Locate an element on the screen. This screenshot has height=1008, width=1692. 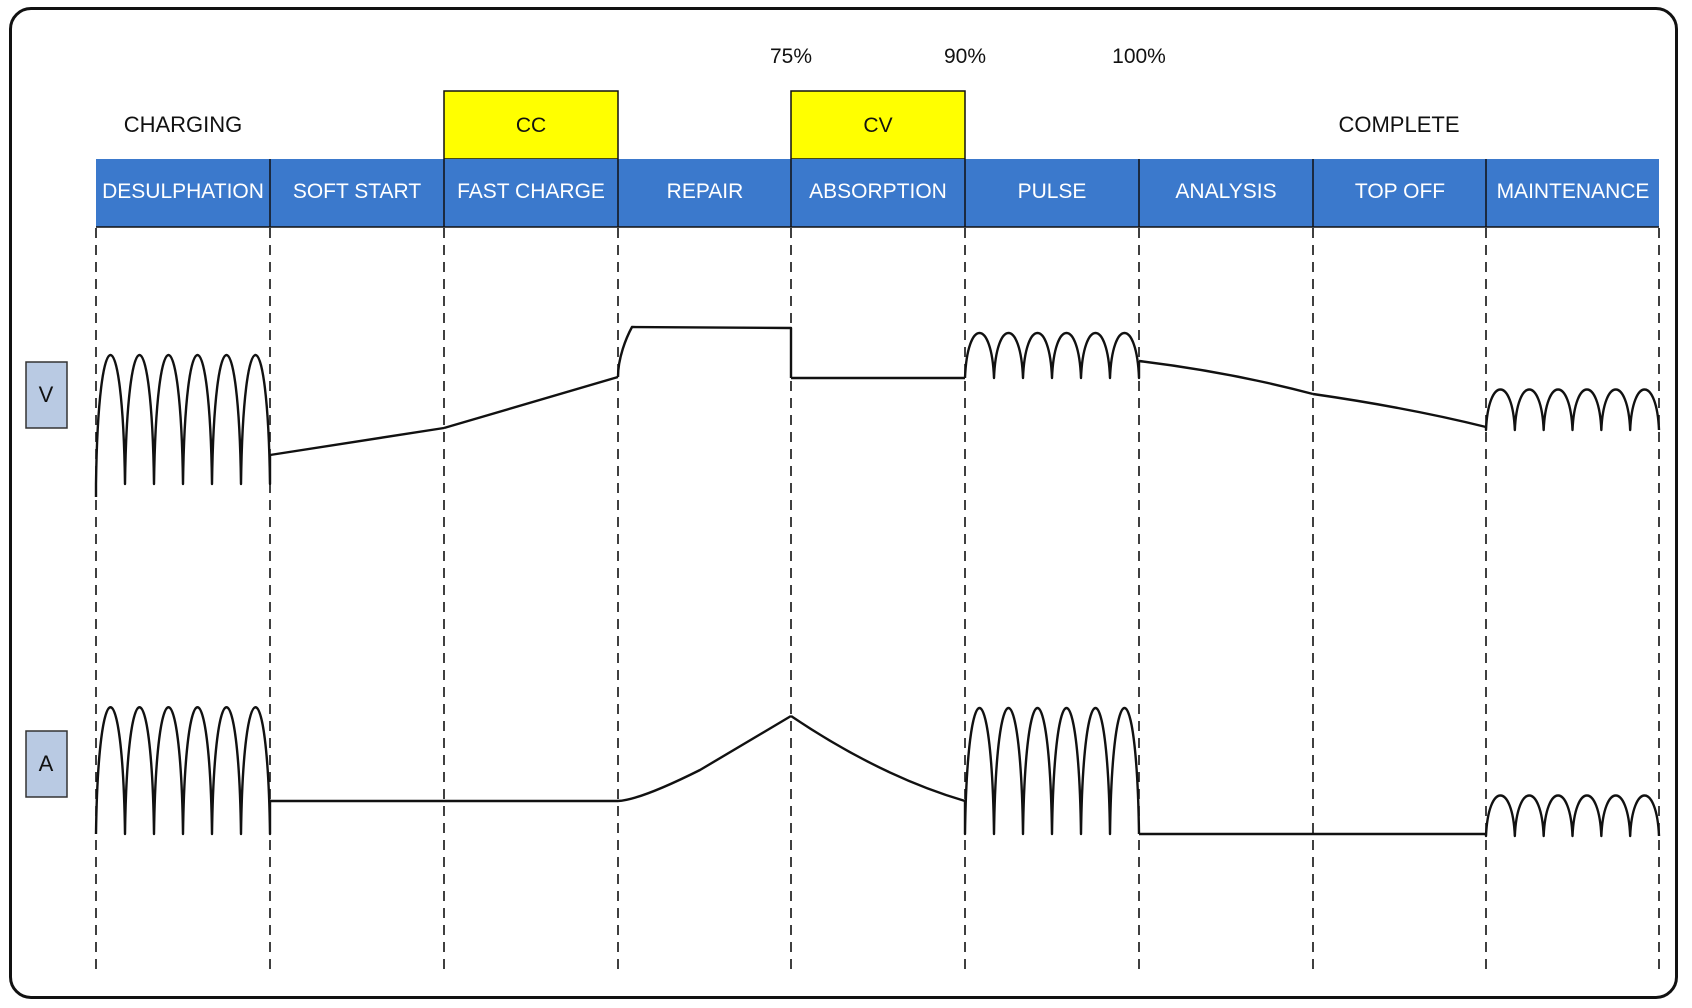
voltage-repair-plateau is located at coordinates (704, 351).